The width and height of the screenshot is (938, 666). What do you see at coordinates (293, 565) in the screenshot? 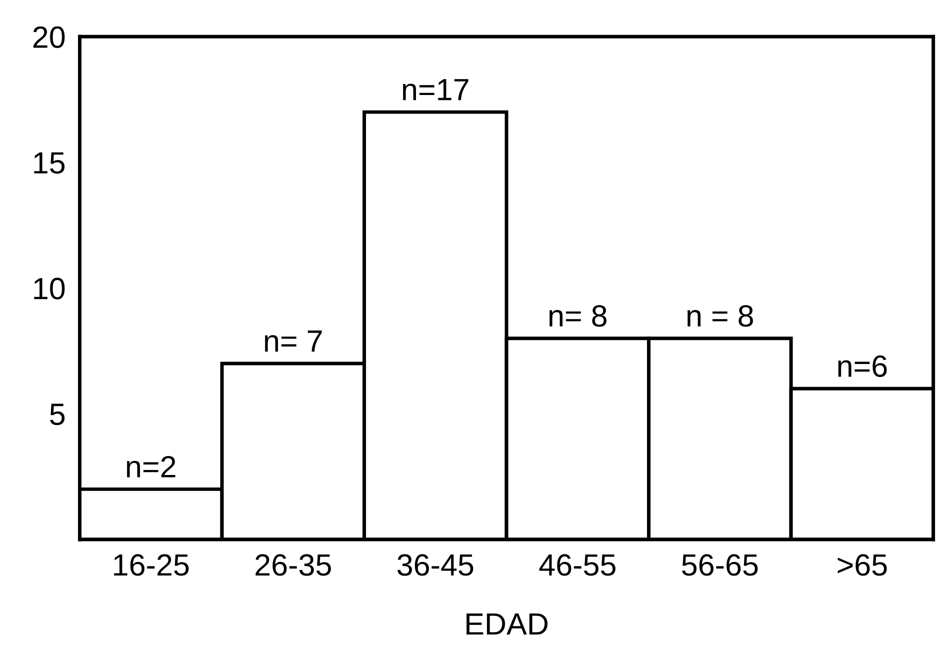
I see `x-tick-label: 26-35` at bounding box center [293, 565].